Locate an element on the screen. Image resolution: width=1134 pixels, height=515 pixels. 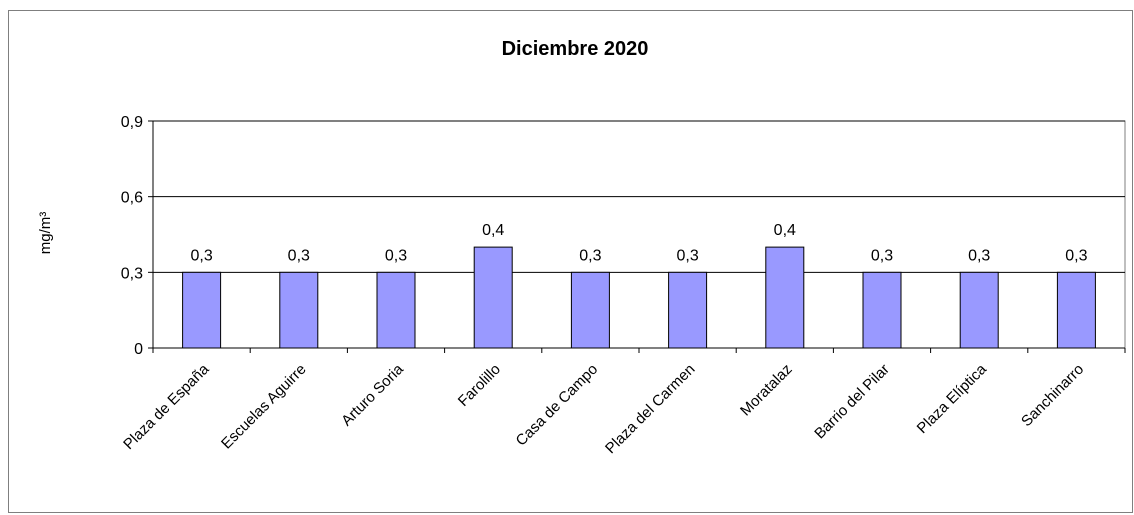
x-category-label: Farolillo is located at coordinates (479, 385).